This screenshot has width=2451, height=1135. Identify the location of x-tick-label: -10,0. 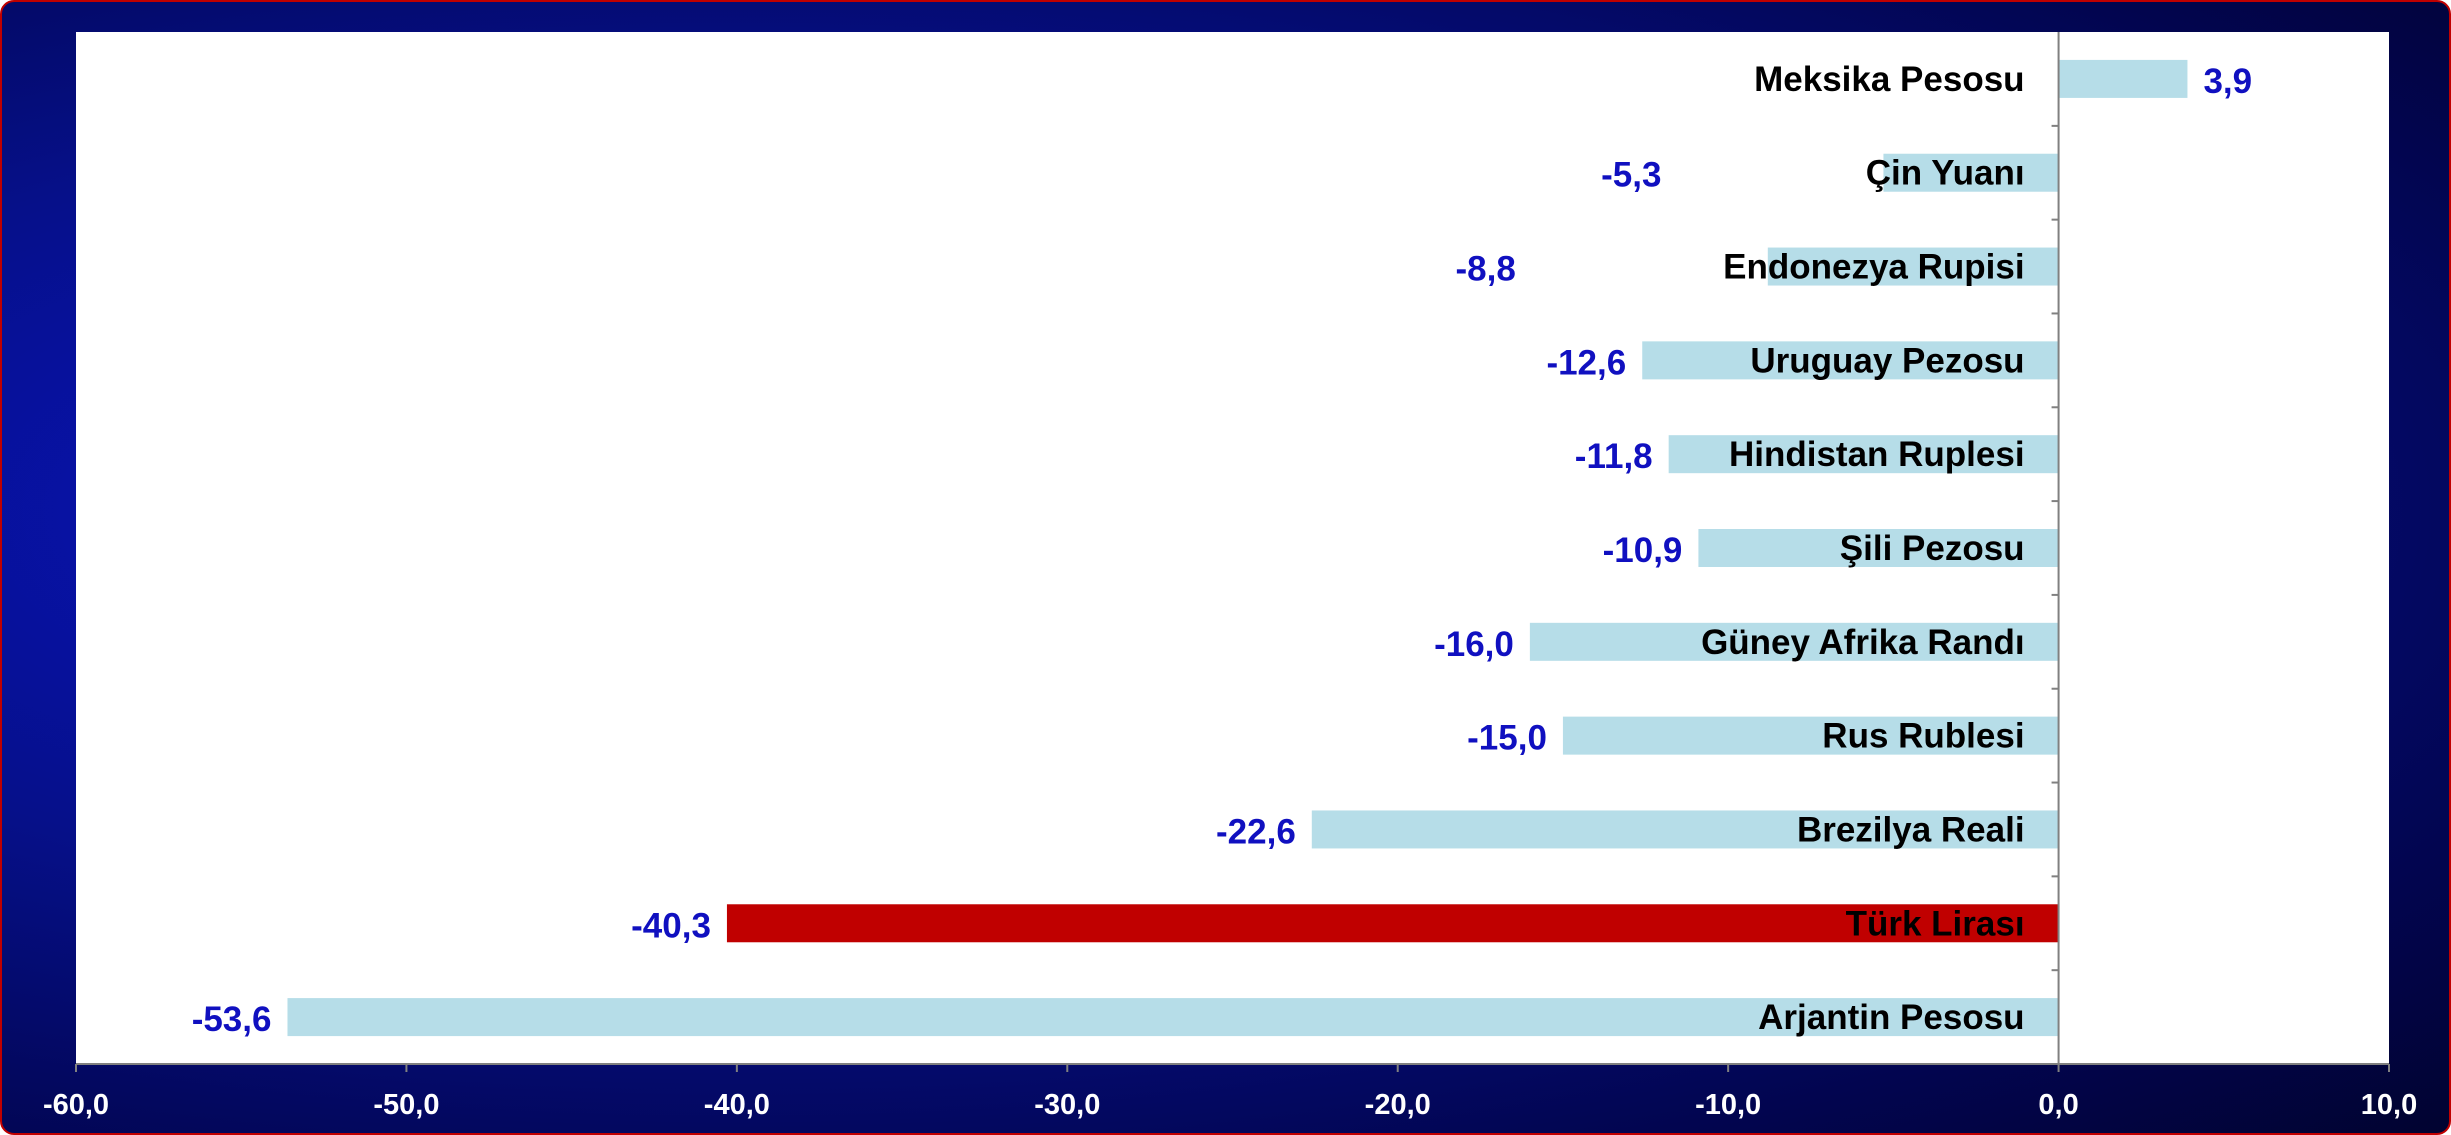
(1728, 1105).